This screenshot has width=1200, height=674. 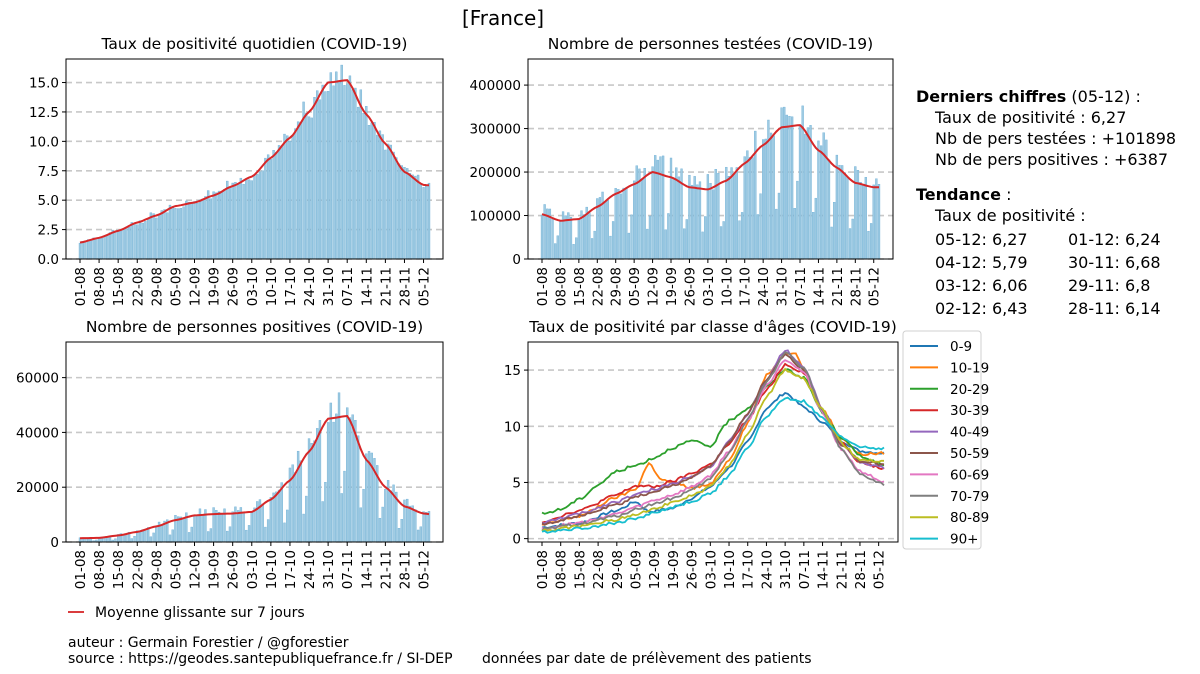 What do you see at coordinates (618, 569) in the screenshot?
I see `x-tick-label: 29-08` at bounding box center [618, 569].